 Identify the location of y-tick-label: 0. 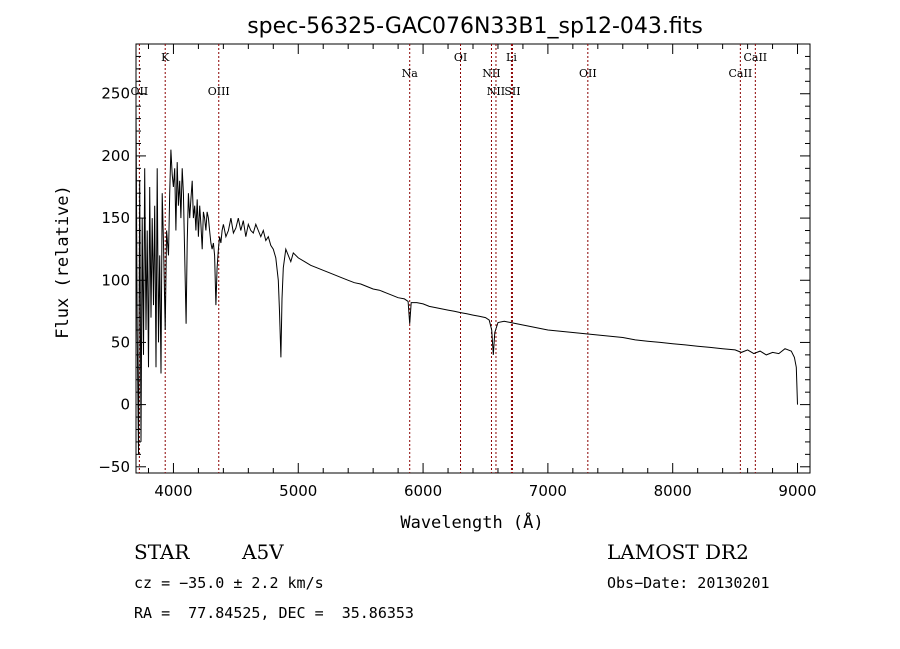
(125, 405).